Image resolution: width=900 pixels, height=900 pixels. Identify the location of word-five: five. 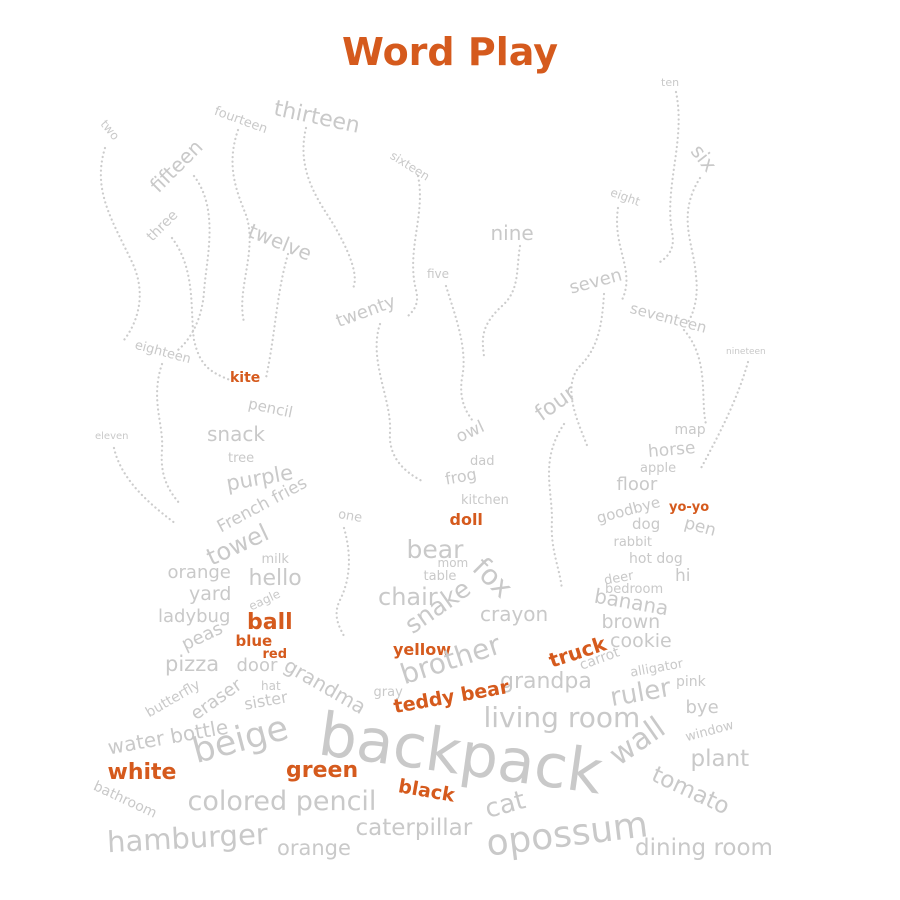
(438, 274).